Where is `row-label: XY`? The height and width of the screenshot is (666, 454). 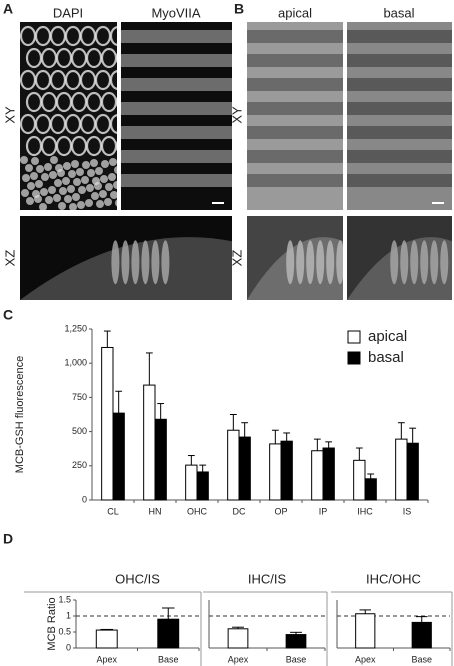
row-label: XY is located at coordinates (236, 115).